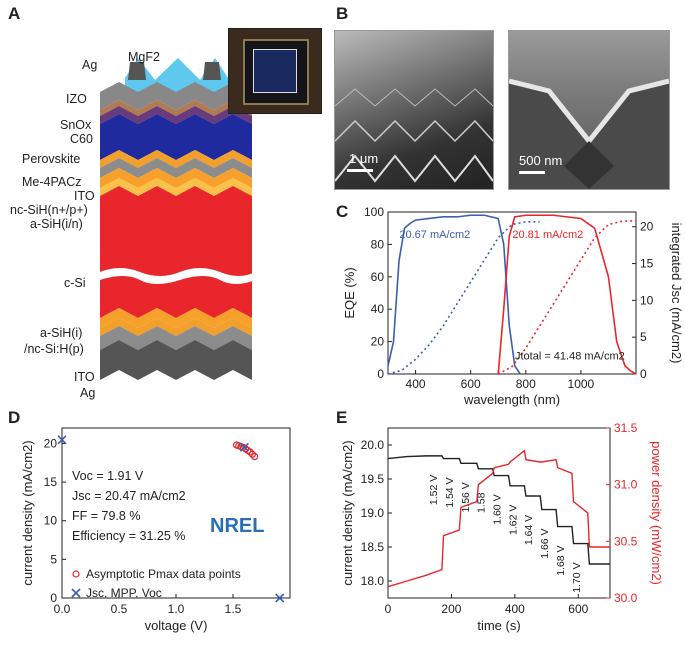 The image size is (685, 651). What do you see at coordinates (643, 337) in the screenshot?
I see `y2-tick-label: 5` at bounding box center [643, 337].